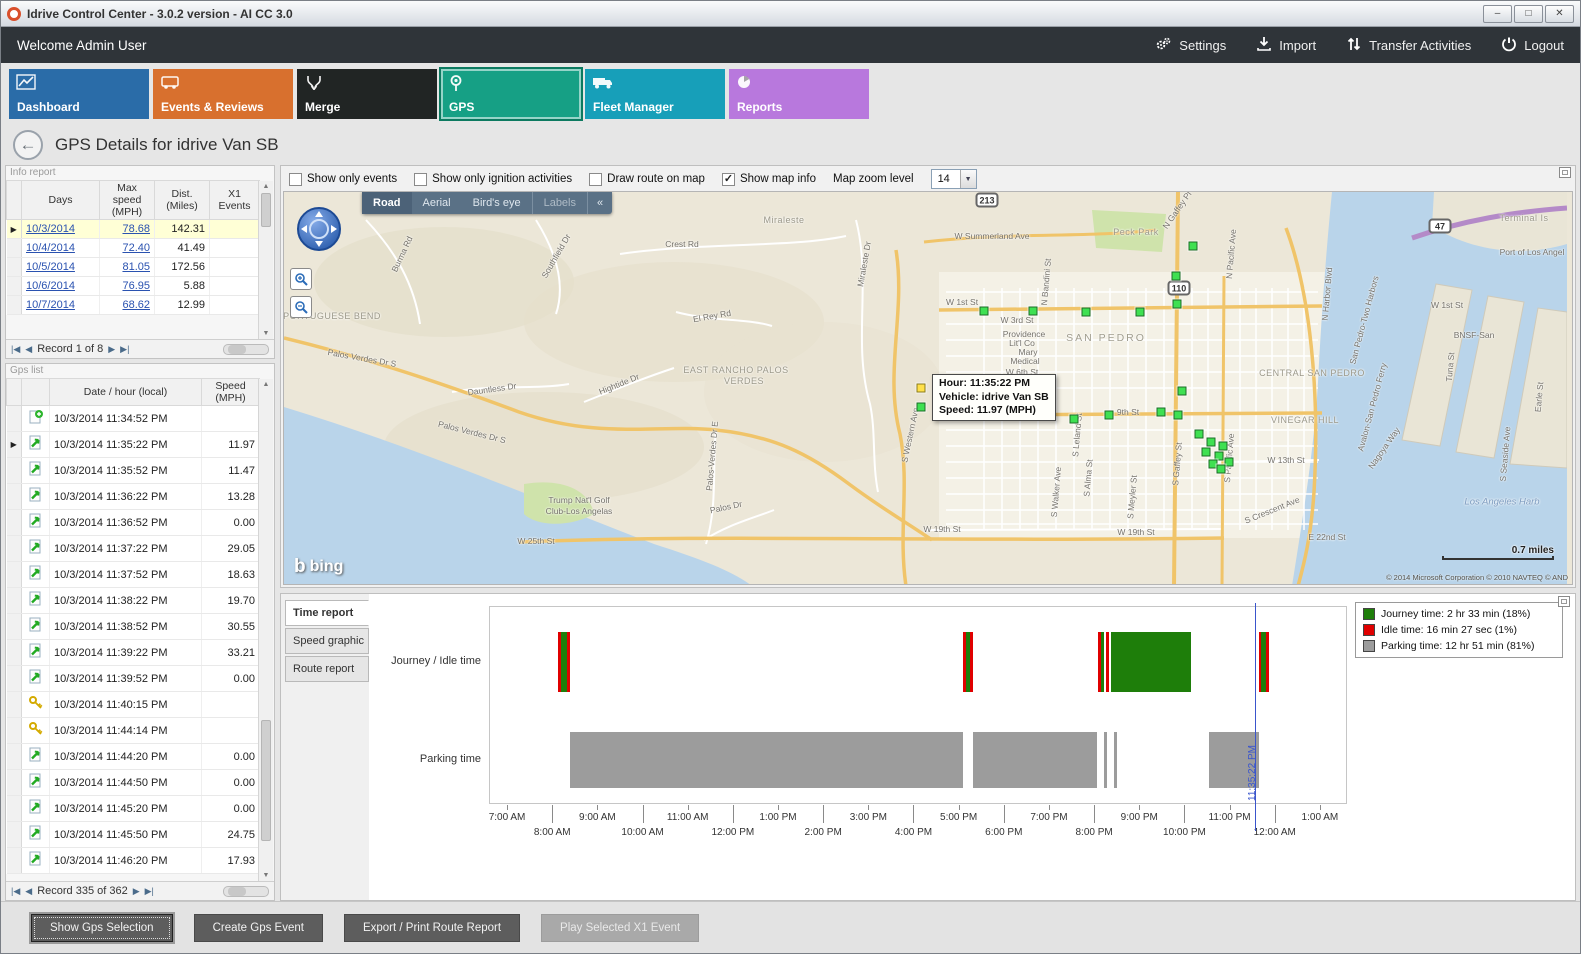 The image size is (1581, 954). Describe the element at coordinates (620, 927) in the screenshot. I see `play-selected-x1-event-button: Play Selected X1 Event` at that location.